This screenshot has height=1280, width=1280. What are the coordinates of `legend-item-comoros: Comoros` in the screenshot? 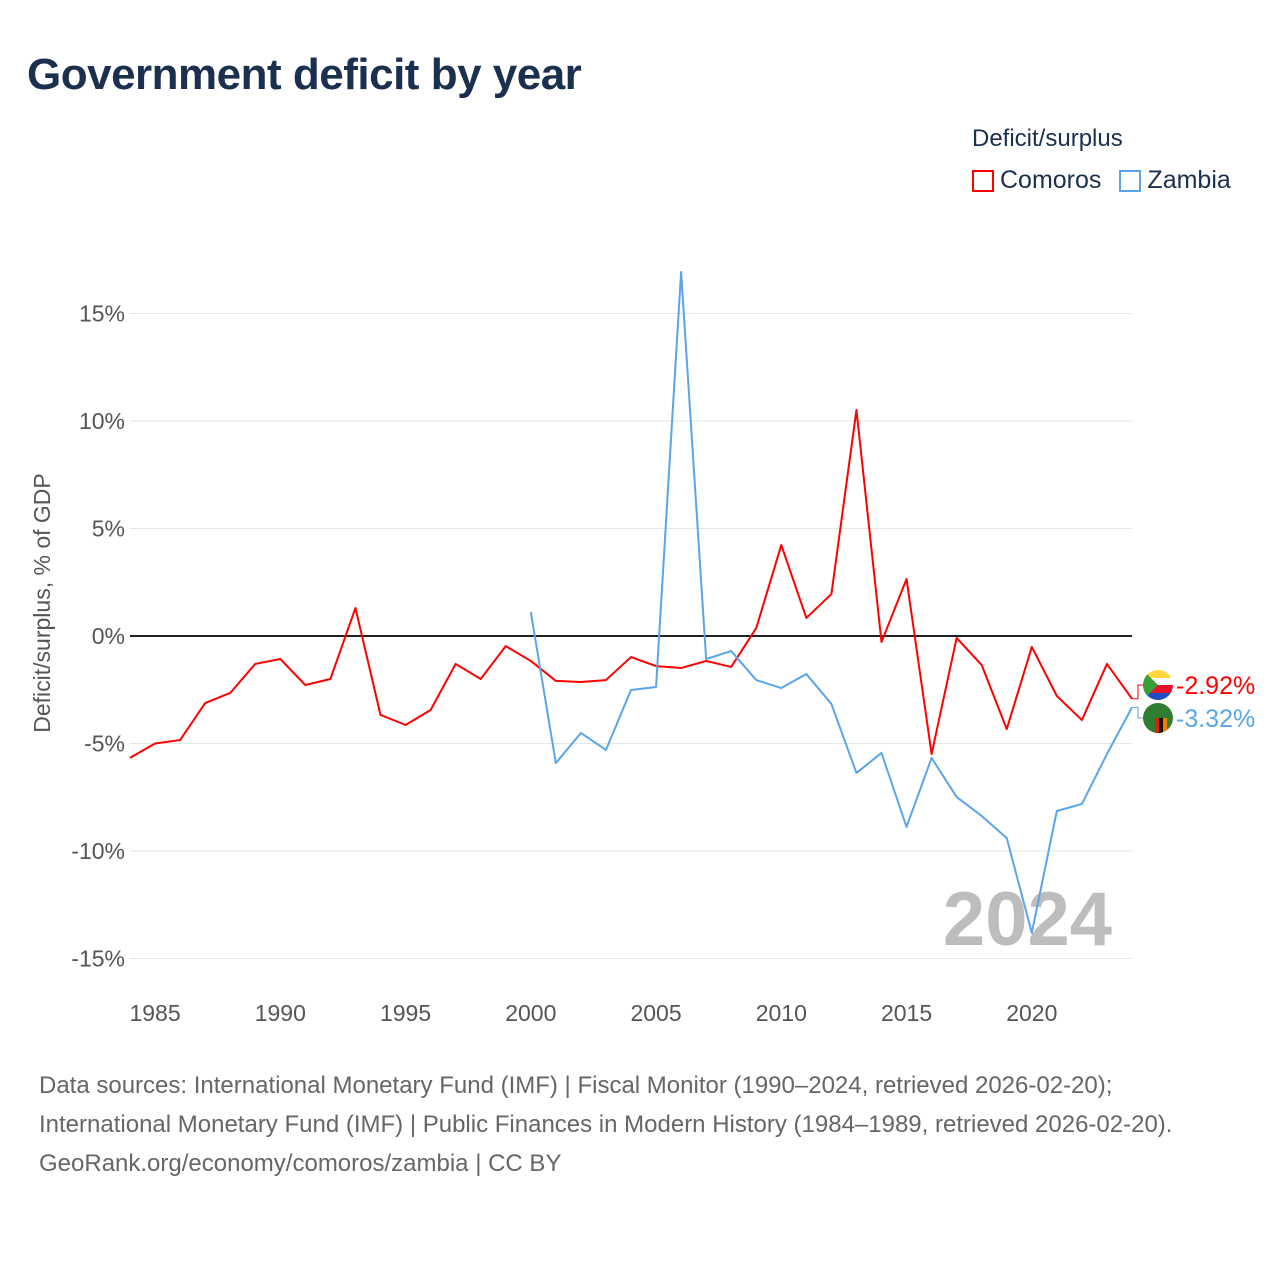 It's located at (1036, 180).